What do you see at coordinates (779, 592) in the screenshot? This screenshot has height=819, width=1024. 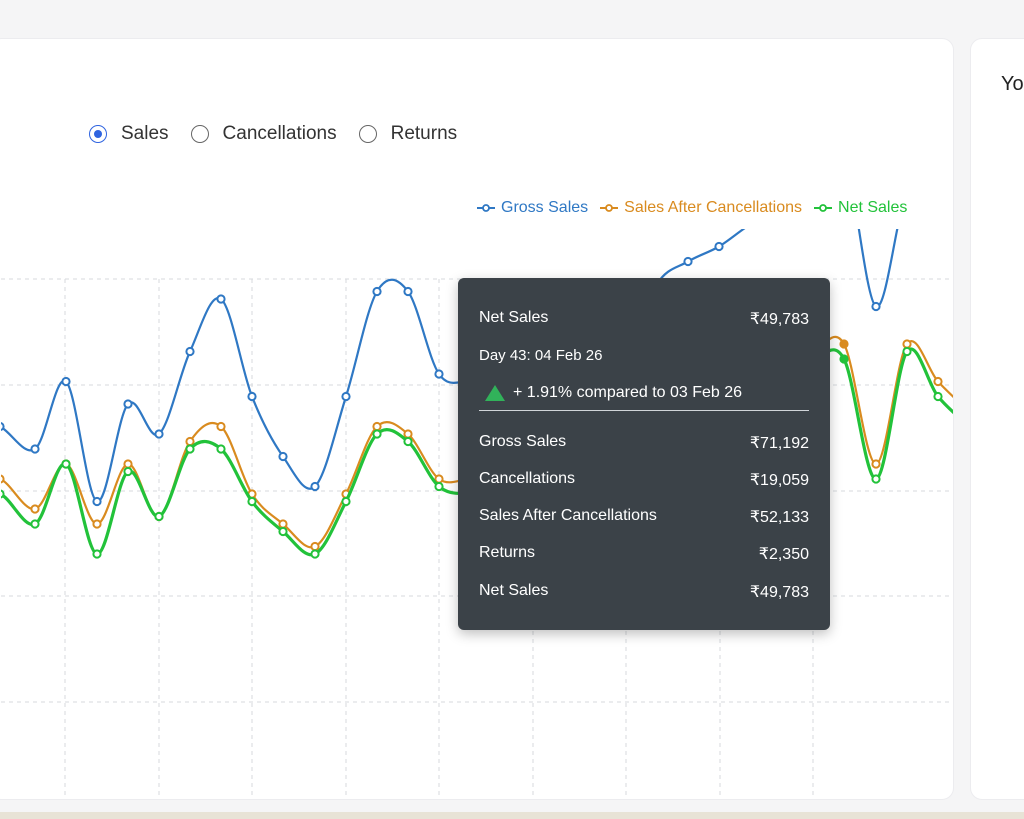 I see `tooltip-row-value: ₹49,783` at bounding box center [779, 592].